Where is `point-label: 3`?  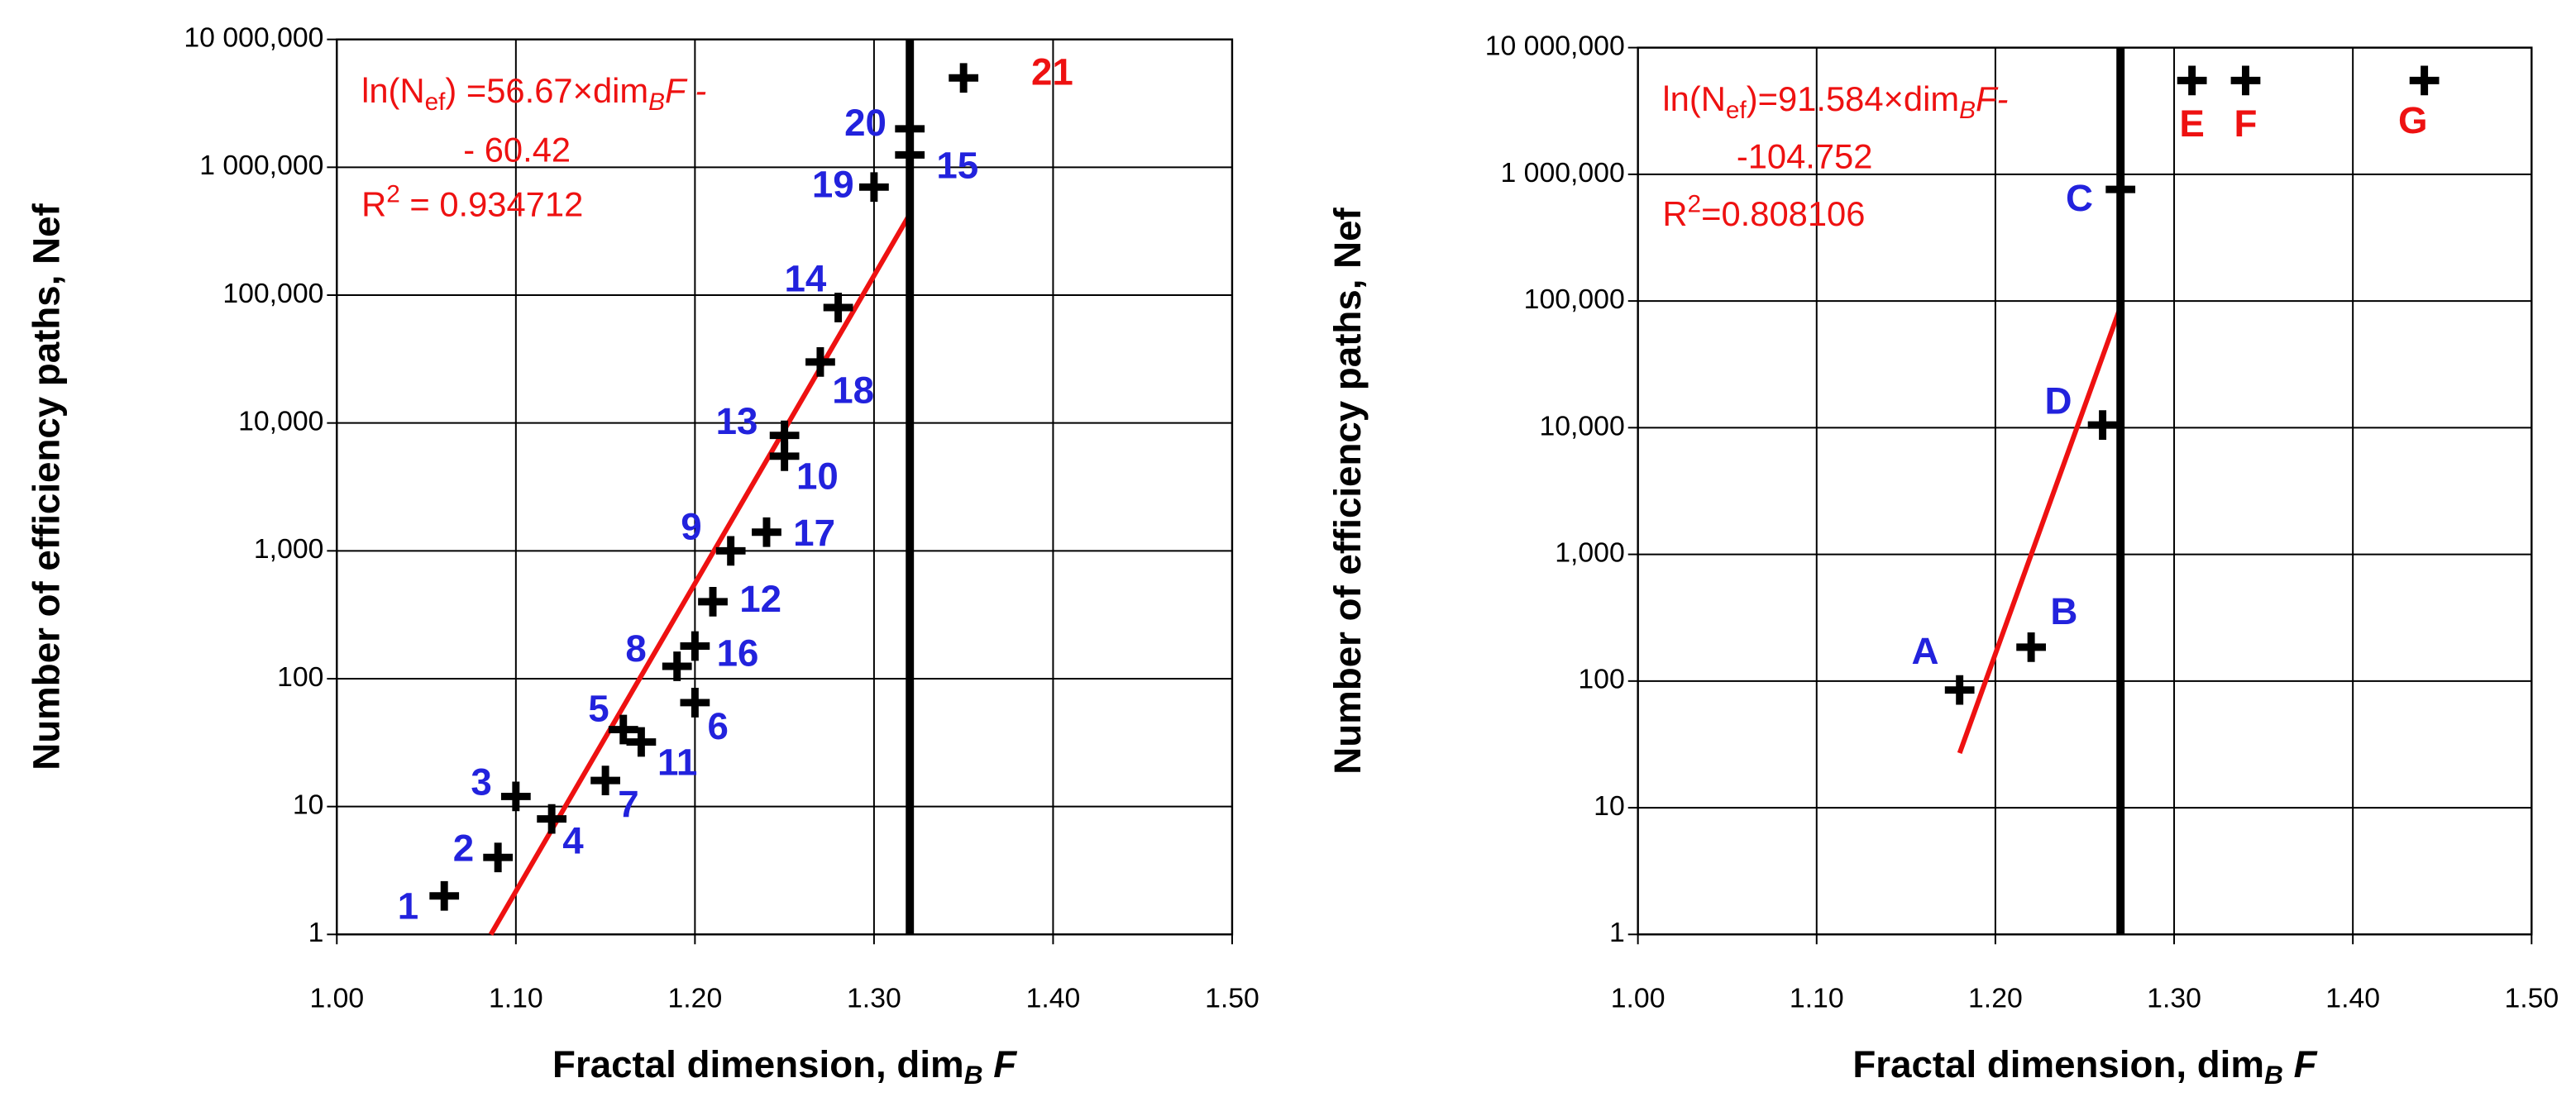
point-label: 3 is located at coordinates (481, 782).